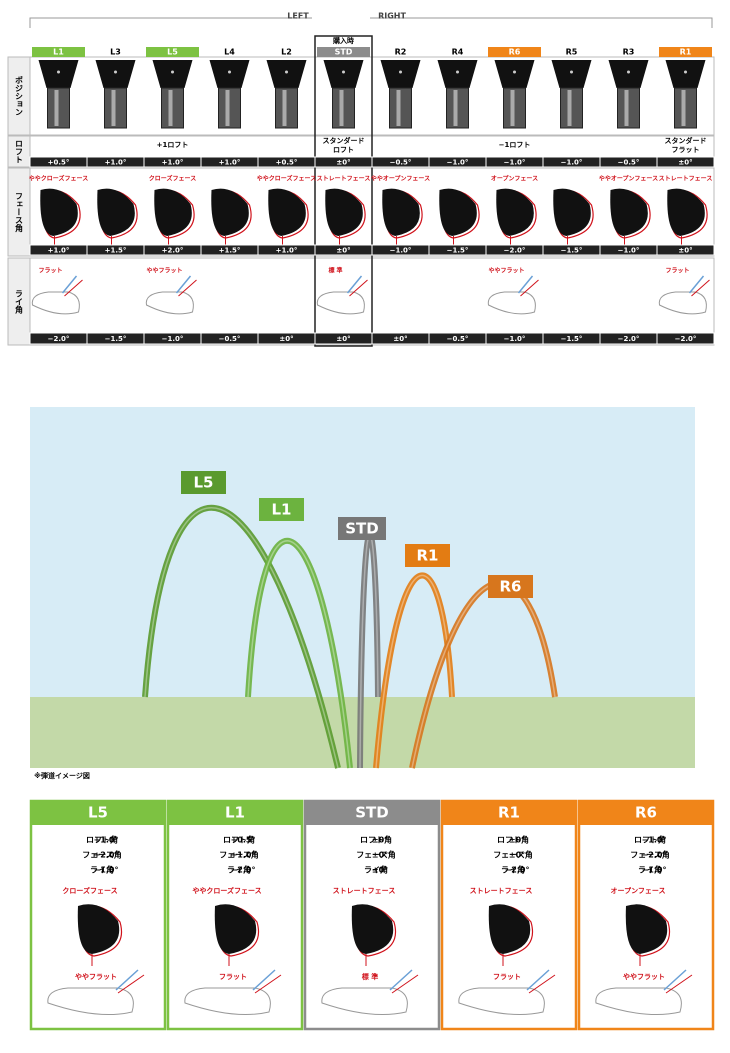 The height and width of the screenshot is (1053, 730). I want to click on label: フェース角, so click(650, 855).